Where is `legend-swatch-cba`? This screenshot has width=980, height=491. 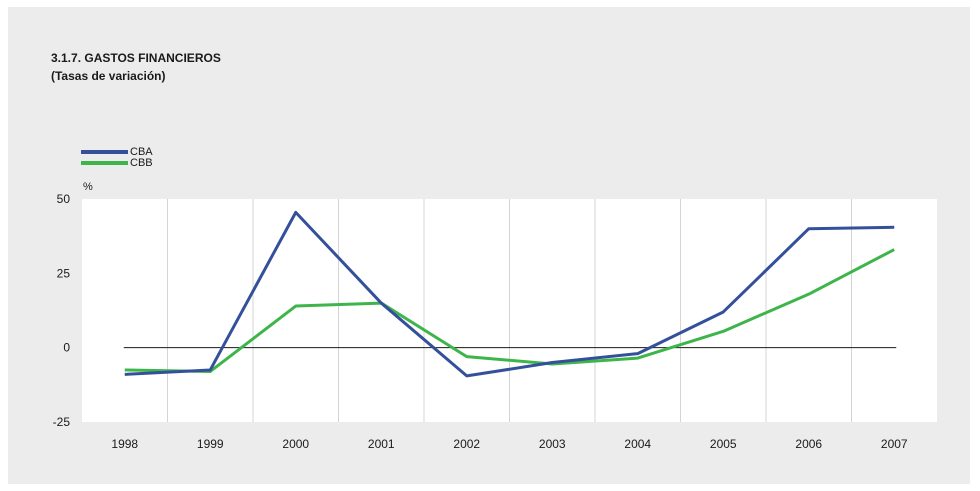
legend-swatch-cba is located at coordinates (104, 152).